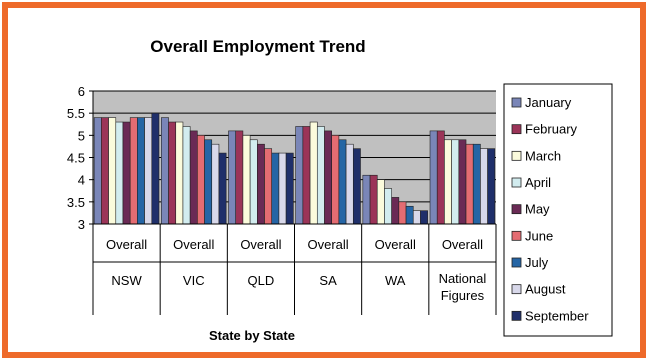  Describe the element at coordinates (81, 180) in the screenshot. I see `y-tick-label: 4` at that location.